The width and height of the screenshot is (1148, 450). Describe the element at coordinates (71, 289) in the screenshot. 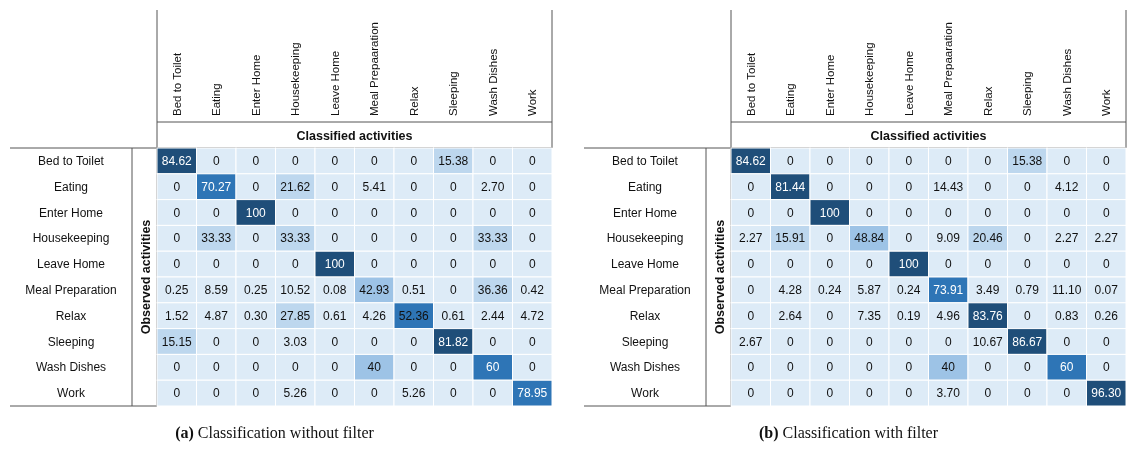

I see `y-tick-label: Meal Preparation` at that location.